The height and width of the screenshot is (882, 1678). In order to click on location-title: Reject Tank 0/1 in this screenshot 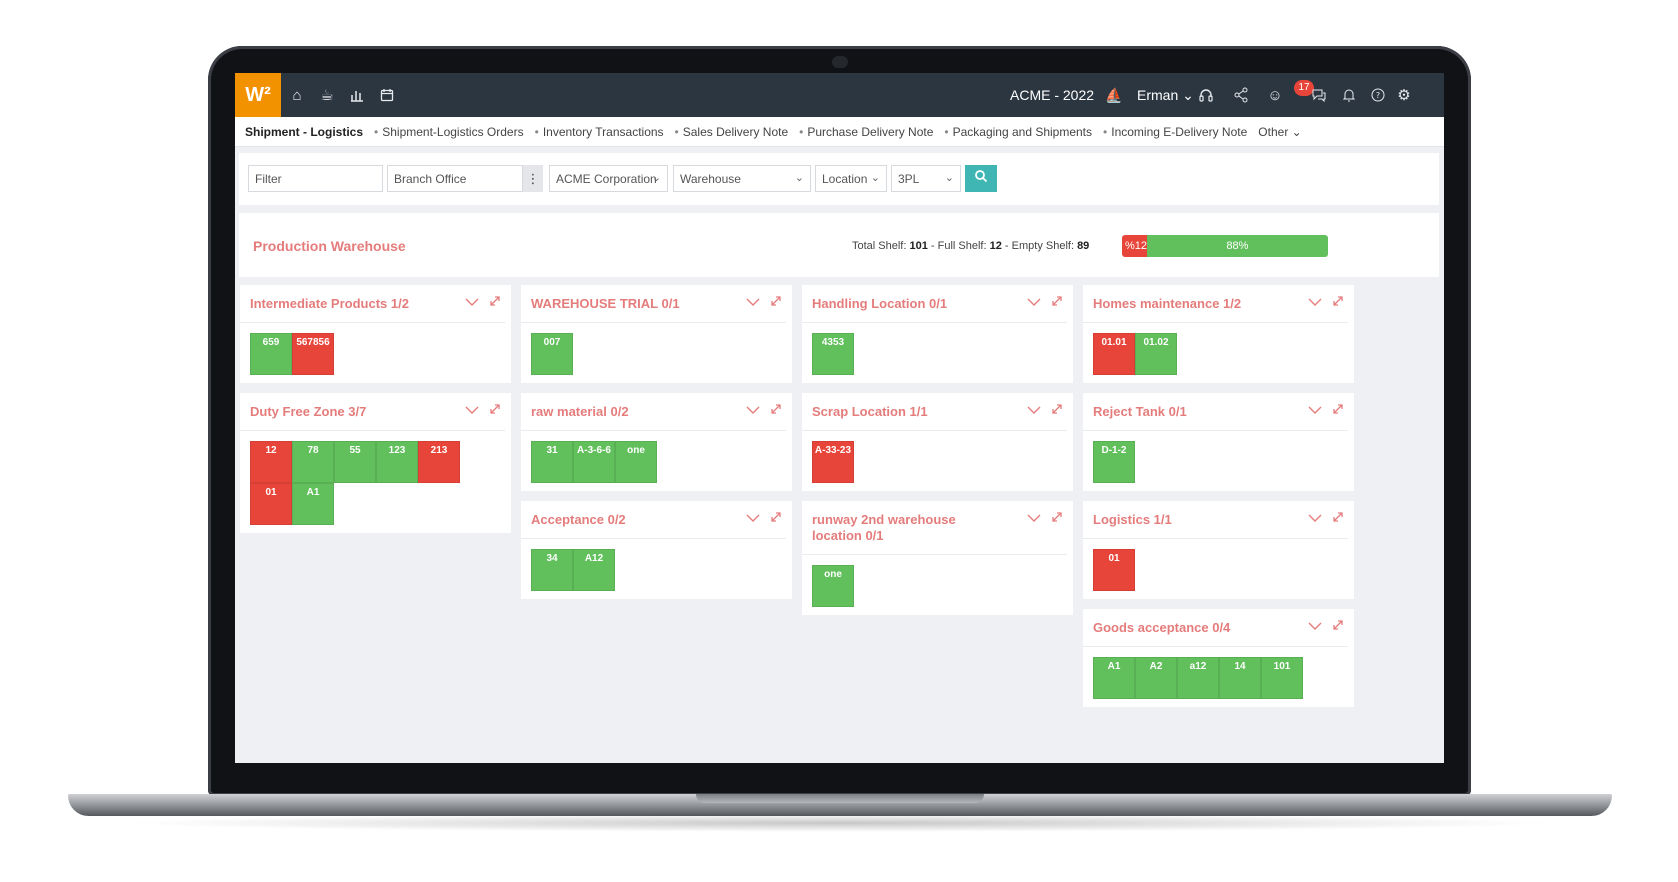, I will do `click(1140, 411)`.